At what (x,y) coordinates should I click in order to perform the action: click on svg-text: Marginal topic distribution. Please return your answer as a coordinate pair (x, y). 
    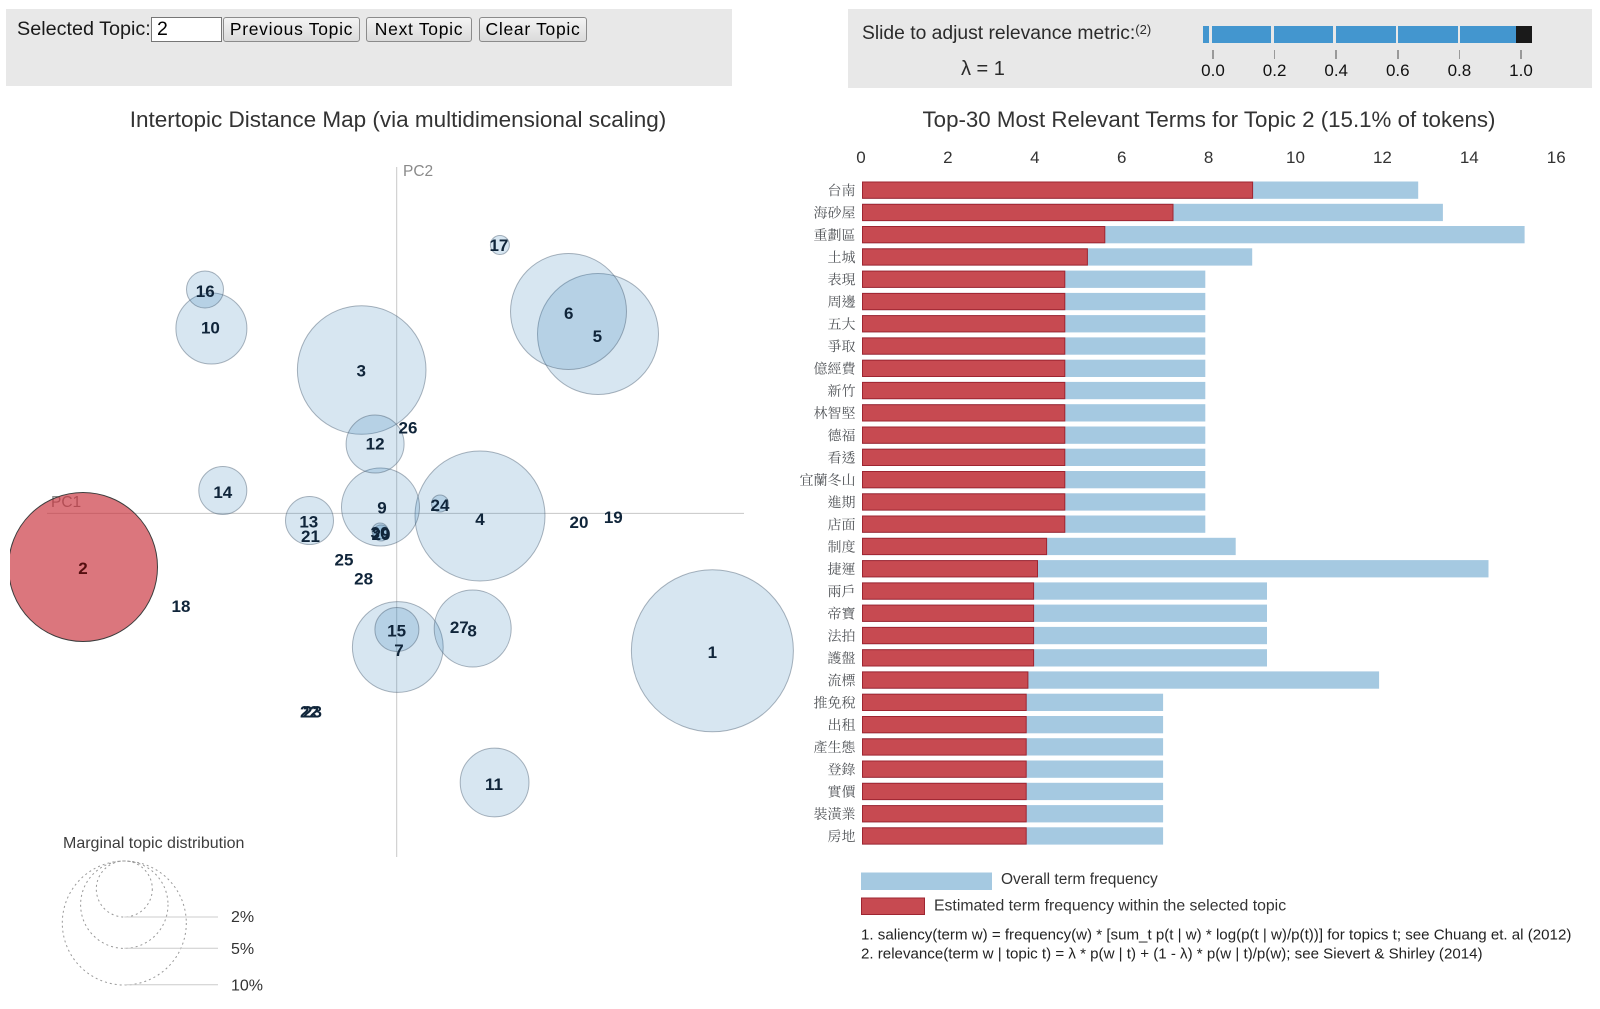
    Looking at the image, I should click on (153, 843).